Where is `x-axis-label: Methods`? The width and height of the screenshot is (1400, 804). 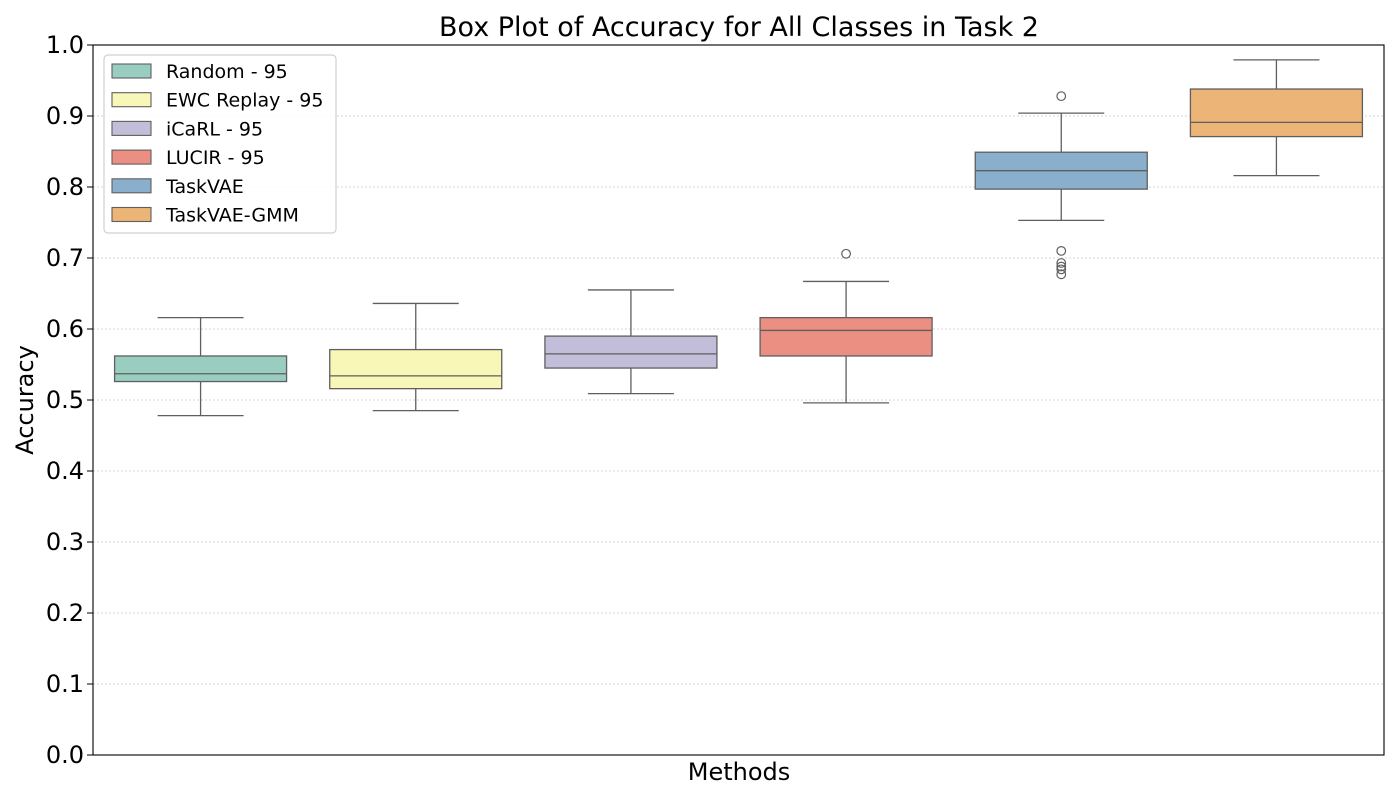 x-axis-label: Methods is located at coordinates (739, 772).